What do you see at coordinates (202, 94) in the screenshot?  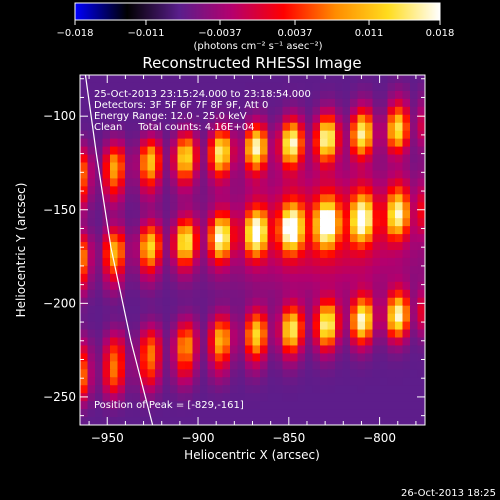 I see `time-range-annotation: 25-Oct-2013 23:15:24.000 to 23:18:54.000` at bounding box center [202, 94].